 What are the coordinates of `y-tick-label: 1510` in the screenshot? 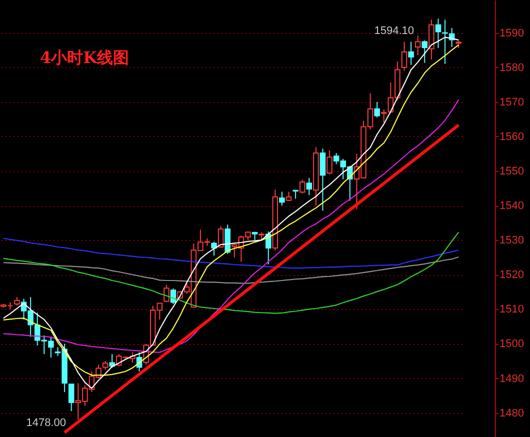 It's located at (512, 310).